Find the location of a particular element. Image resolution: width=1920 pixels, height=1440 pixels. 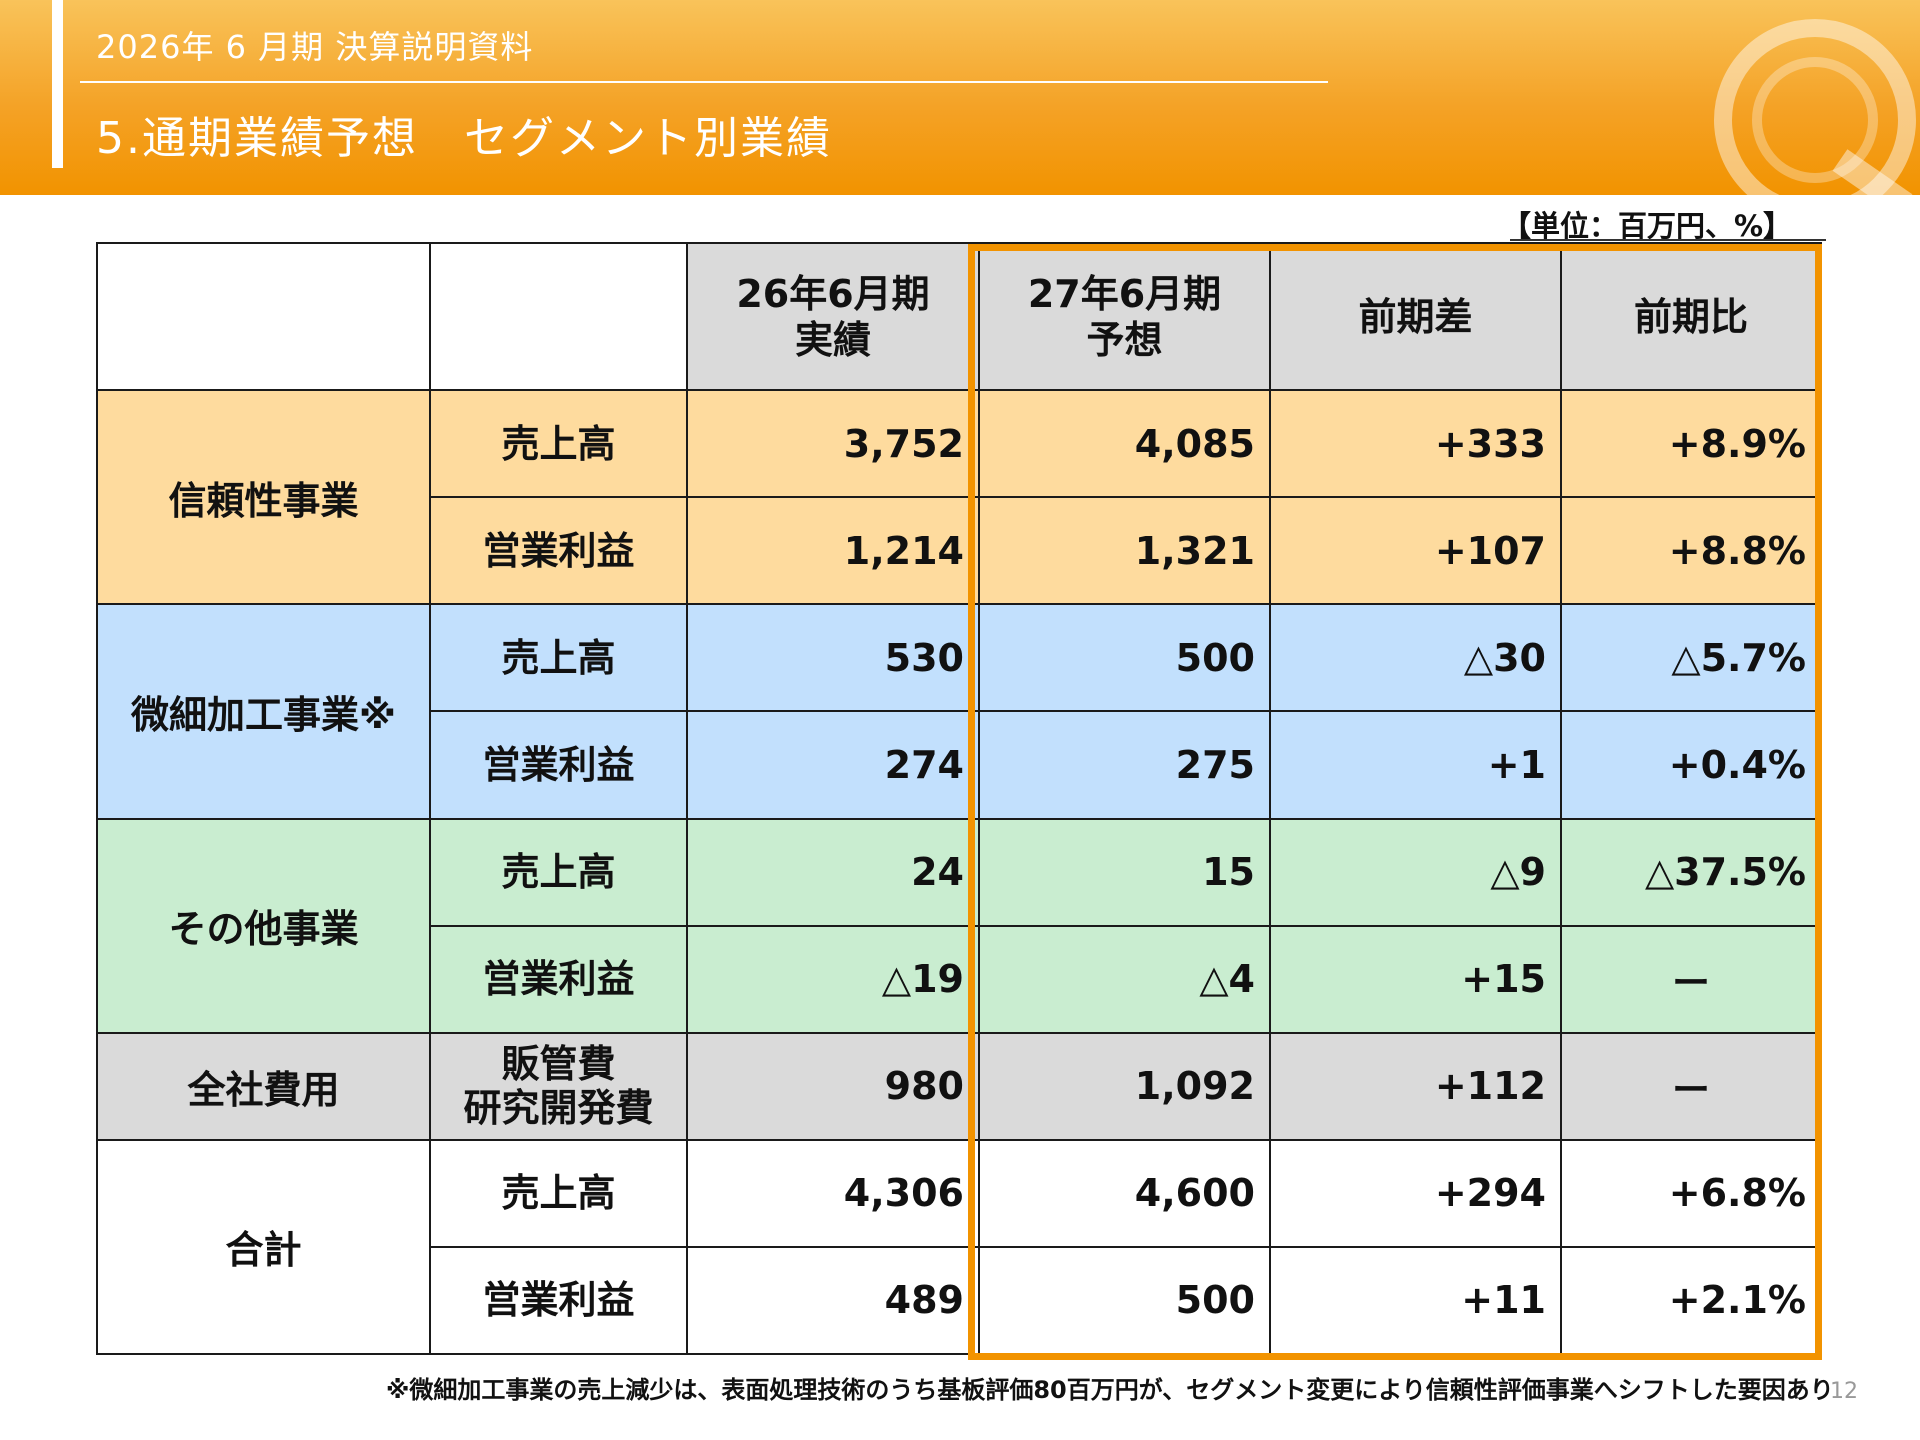

value-26-actual: 24 is located at coordinates (833, 872).